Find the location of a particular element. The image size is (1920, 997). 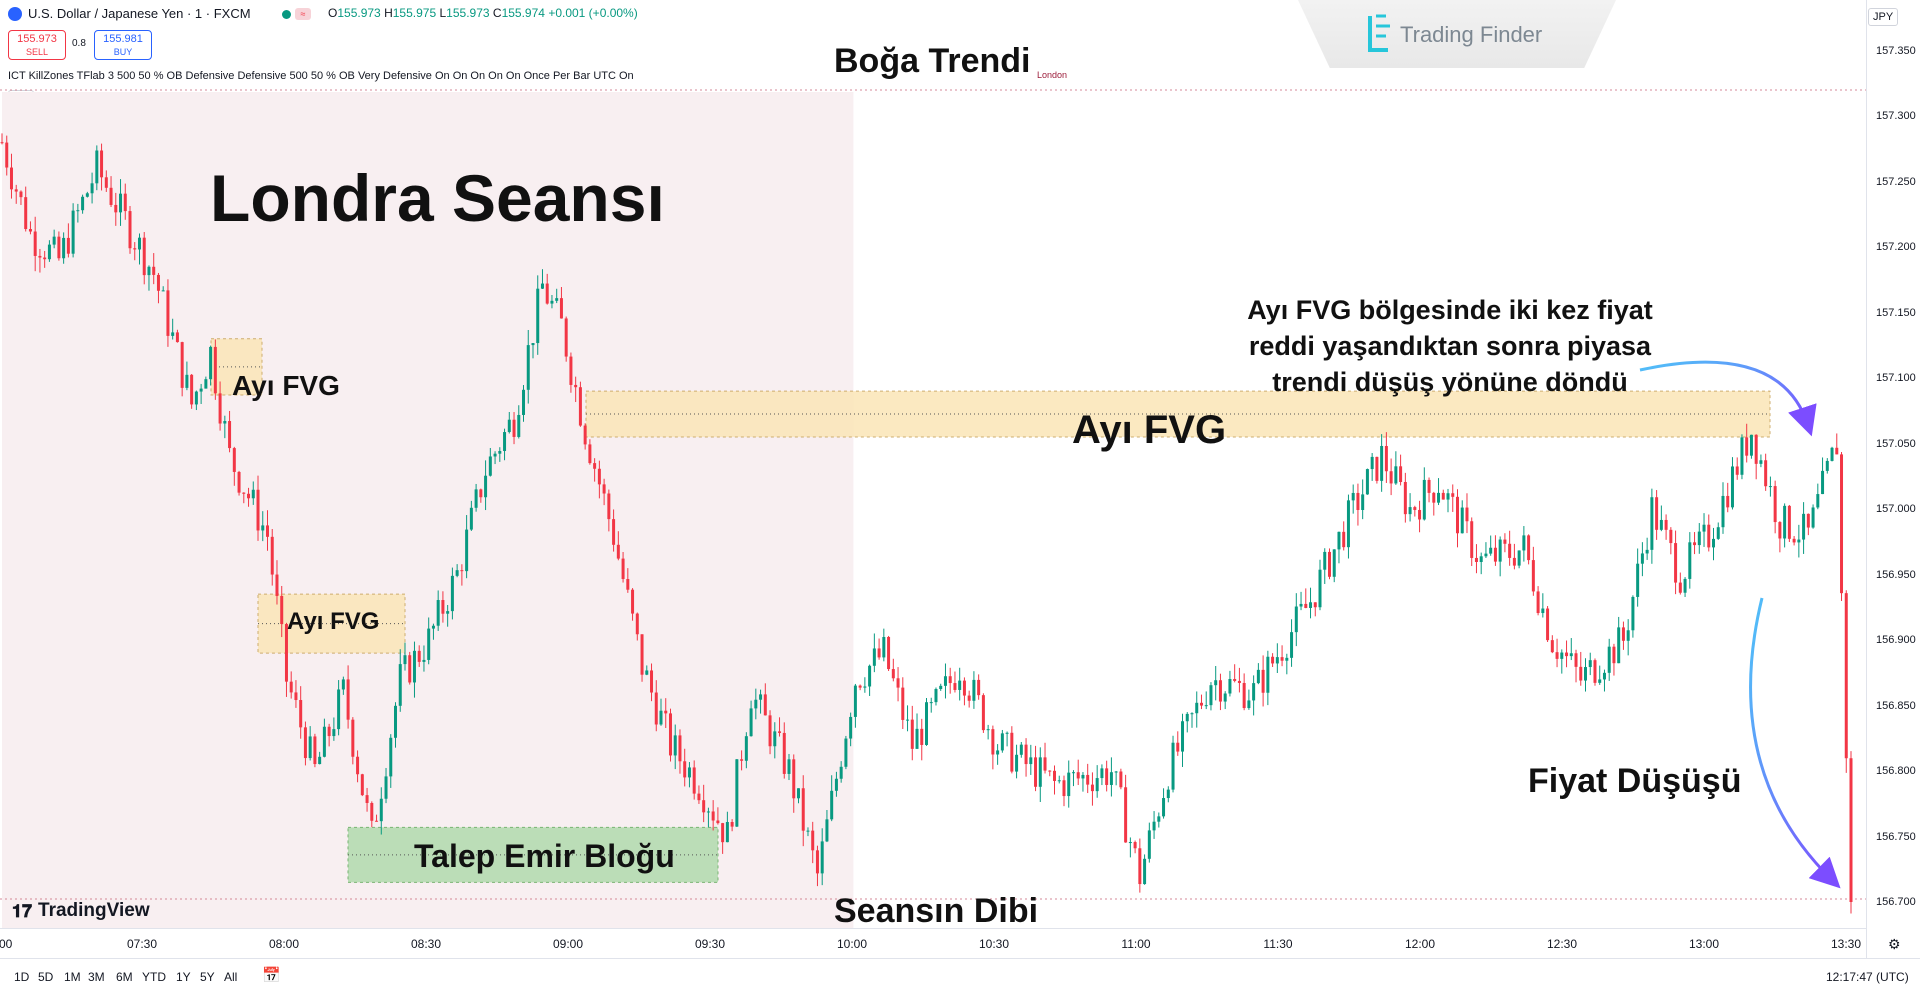

timeframe-button: 5D is located at coordinates (46, 977).